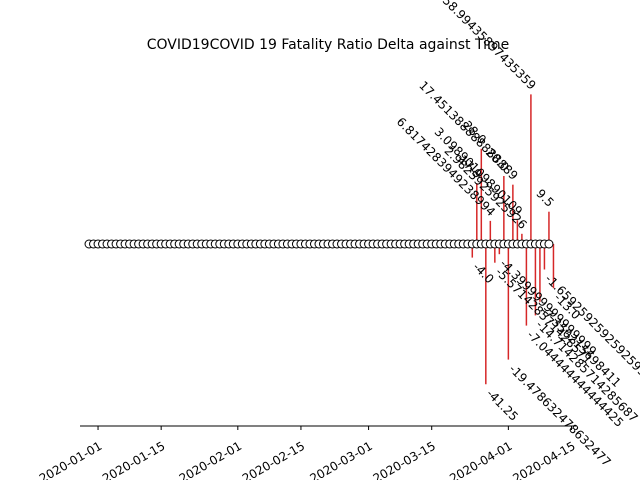 The image size is (640, 480). What do you see at coordinates (502, 404) in the screenshot?
I see `data-label: -41.25` at bounding box center [502, 404].